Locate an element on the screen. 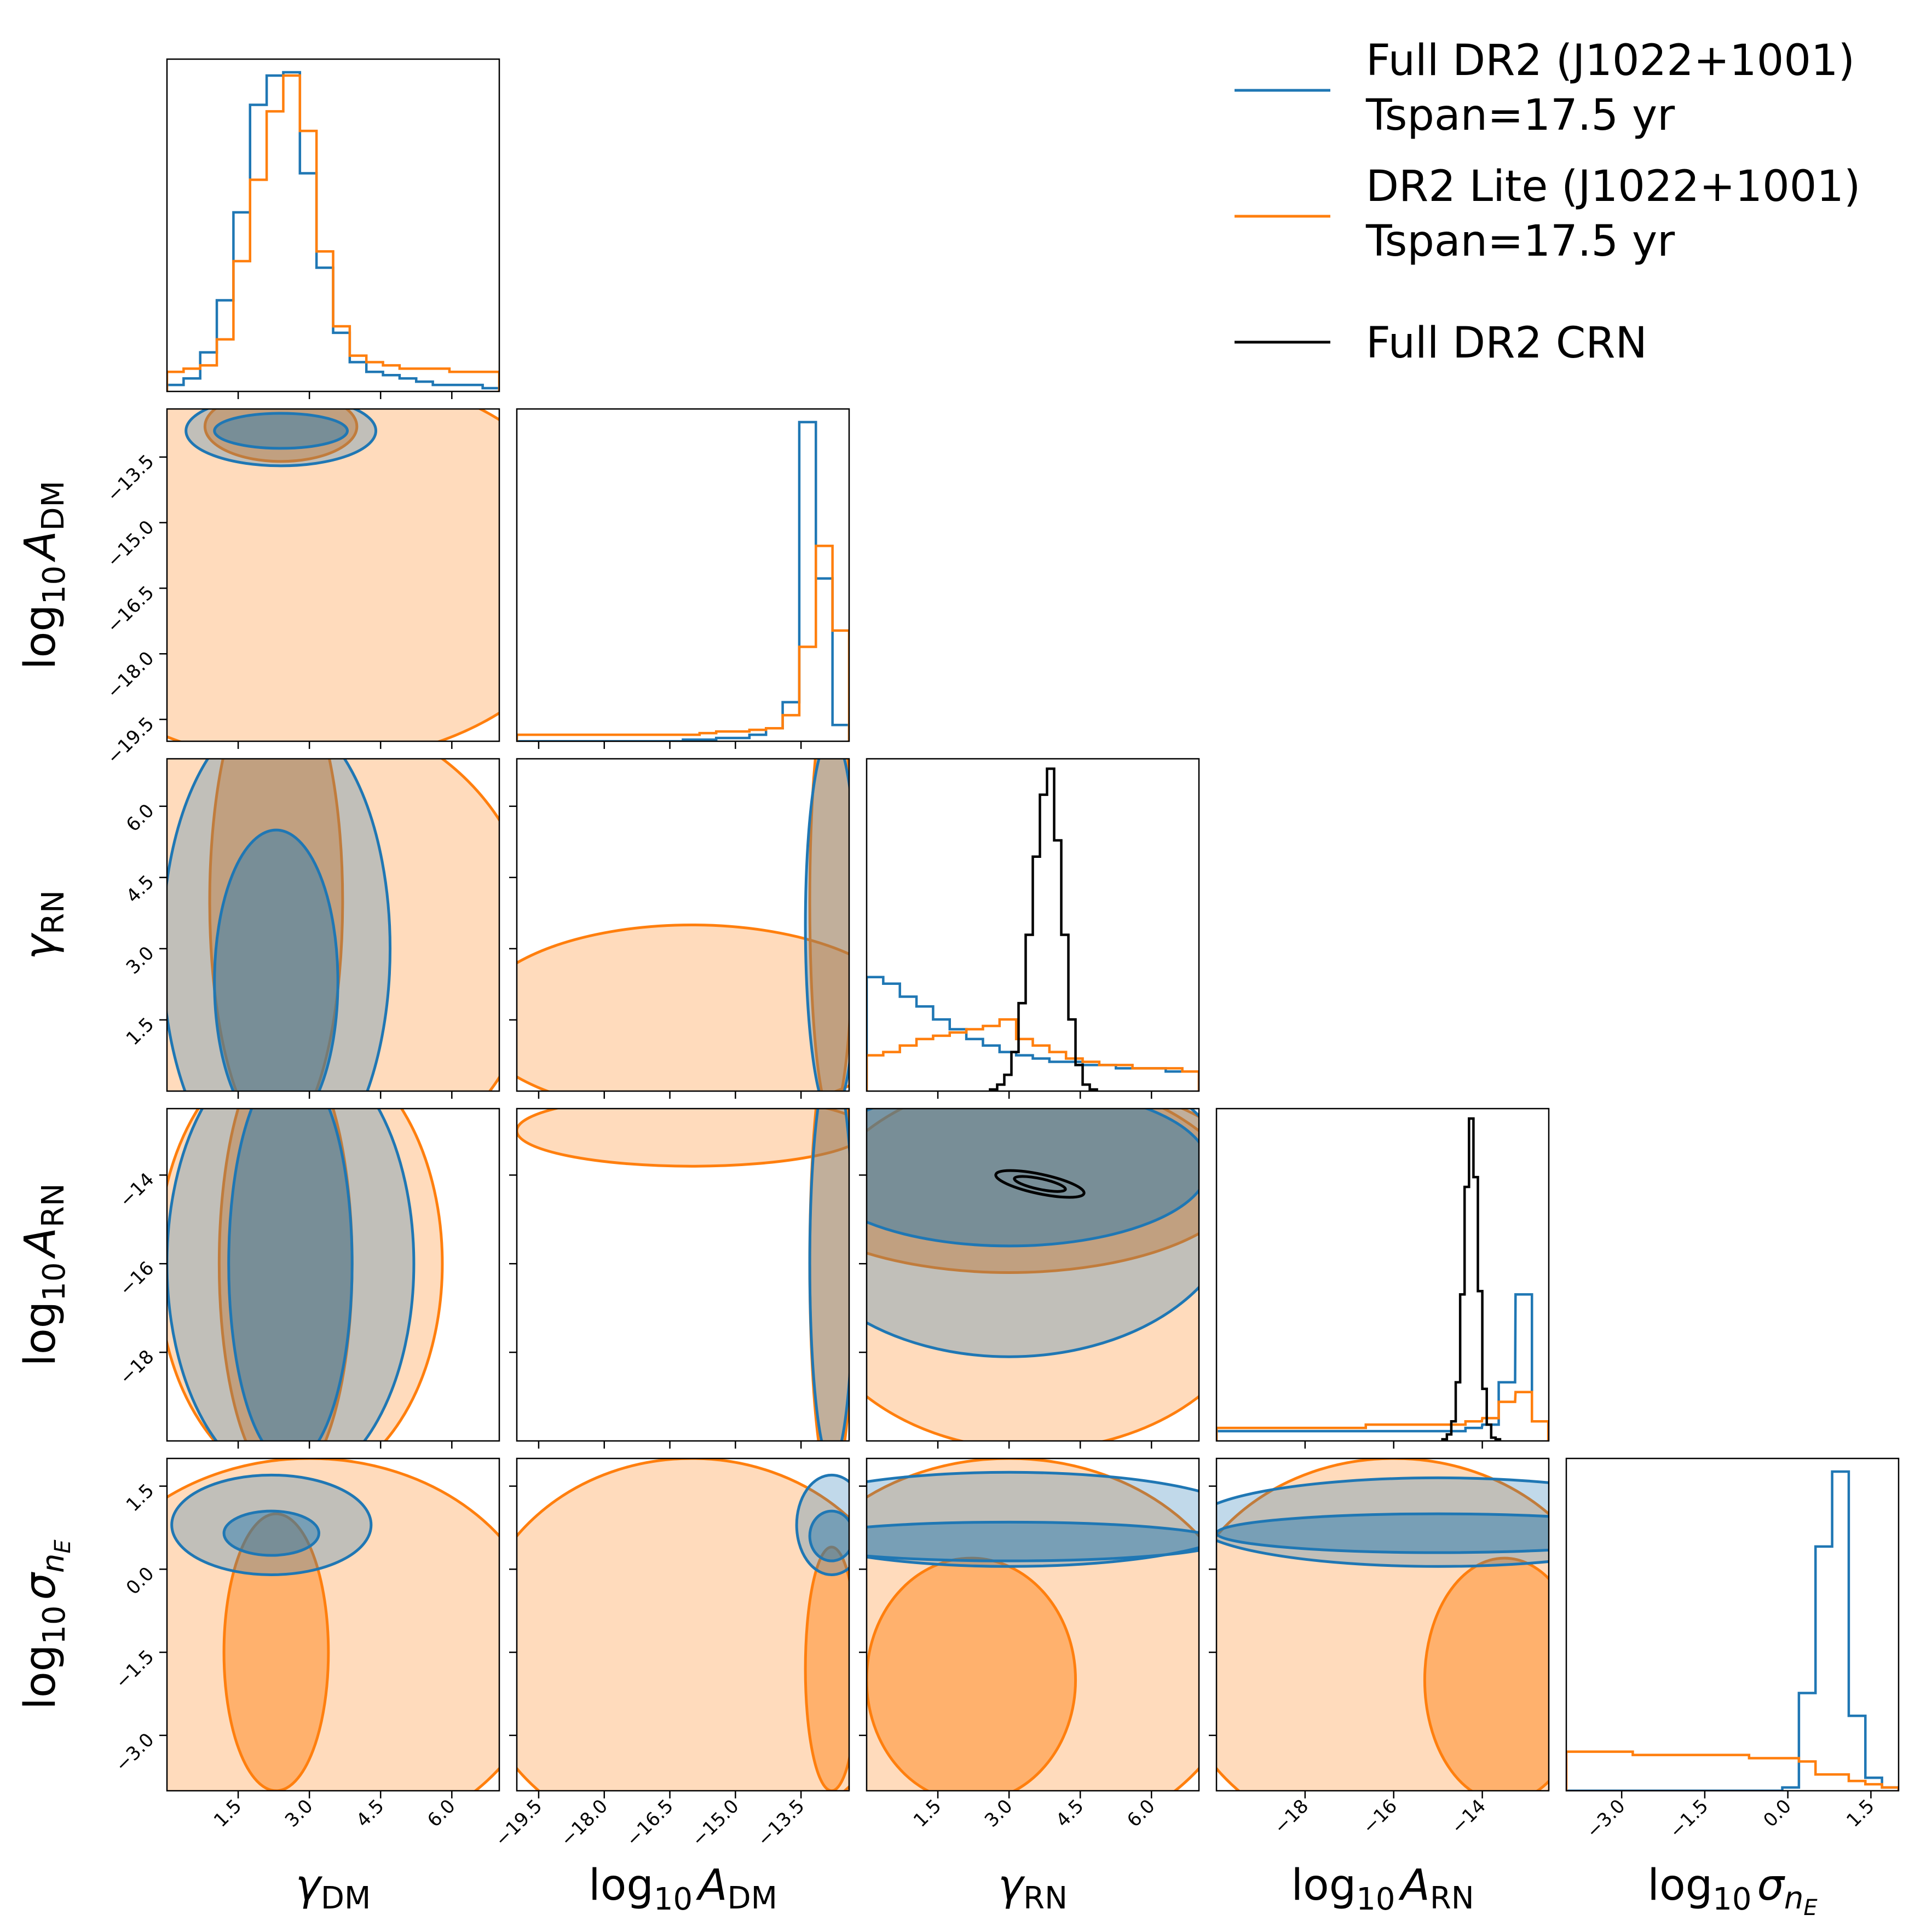 This screenshot has width=1932, height=1932. region-gRN-lARN-outer-full-dr2-crn is located at coordinates (1040, 1184).